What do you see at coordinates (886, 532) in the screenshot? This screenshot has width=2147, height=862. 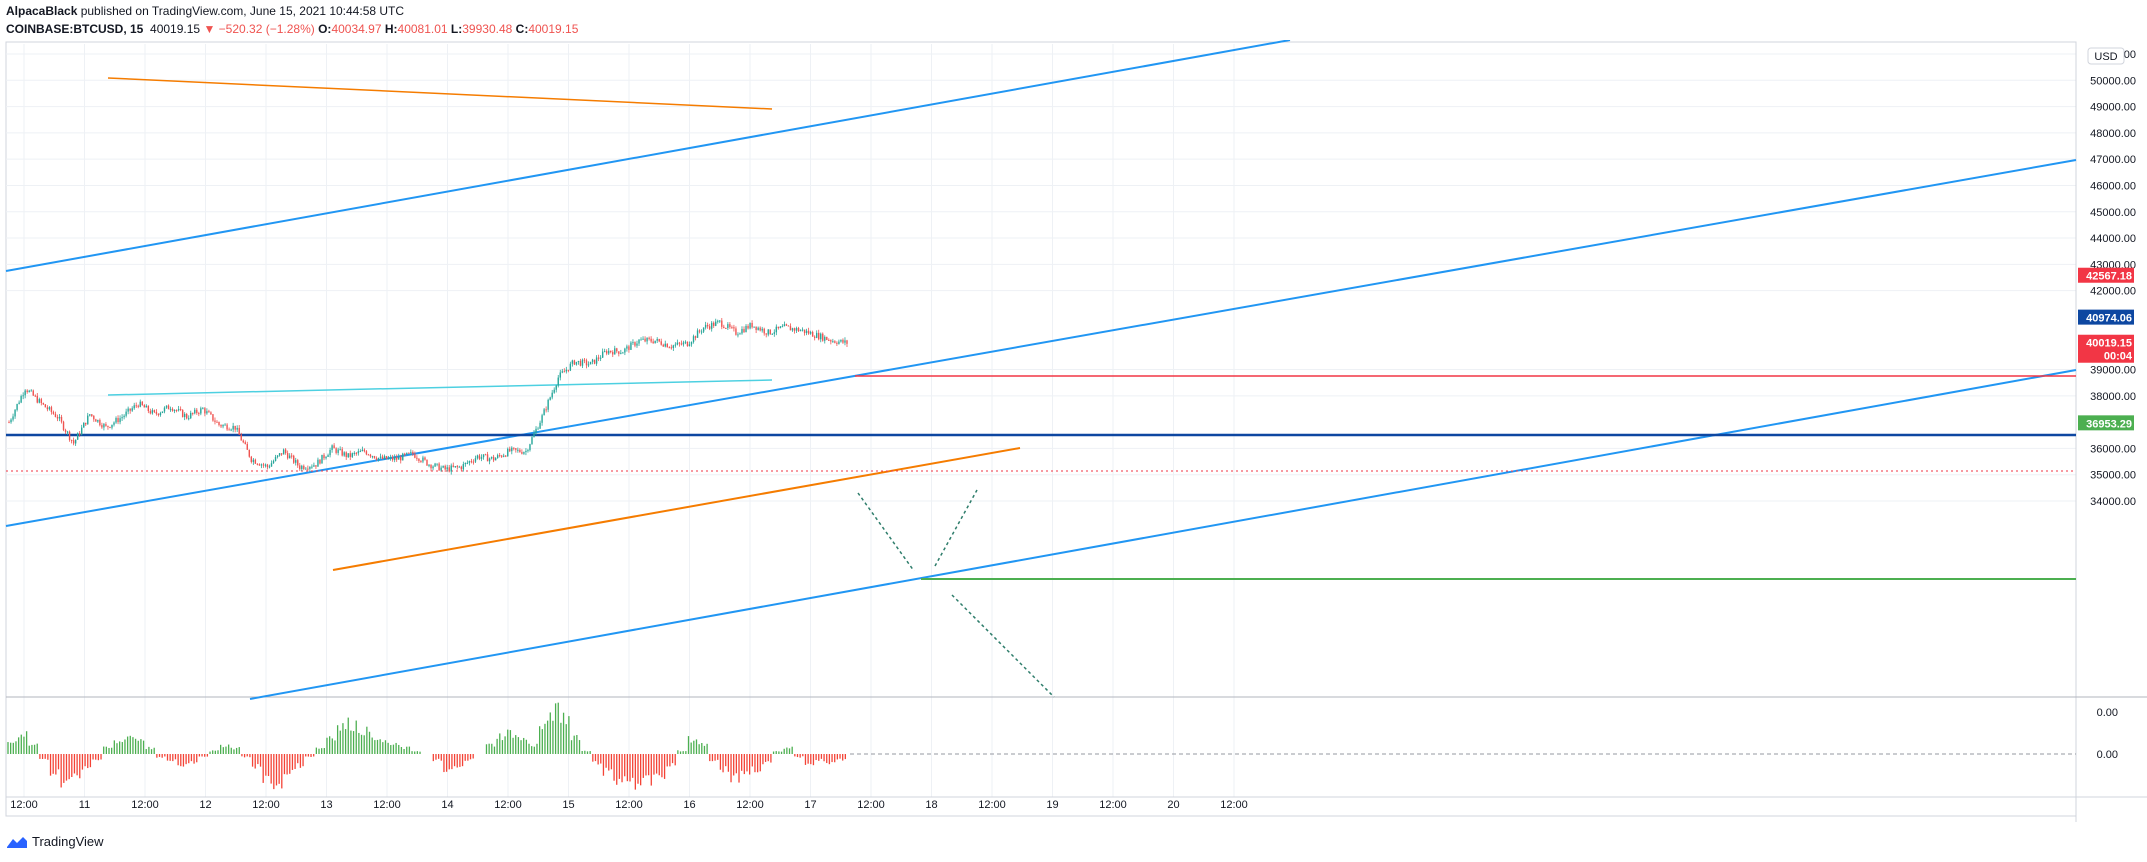 I see `arrow-path-down` at bounding box center [886, 532].